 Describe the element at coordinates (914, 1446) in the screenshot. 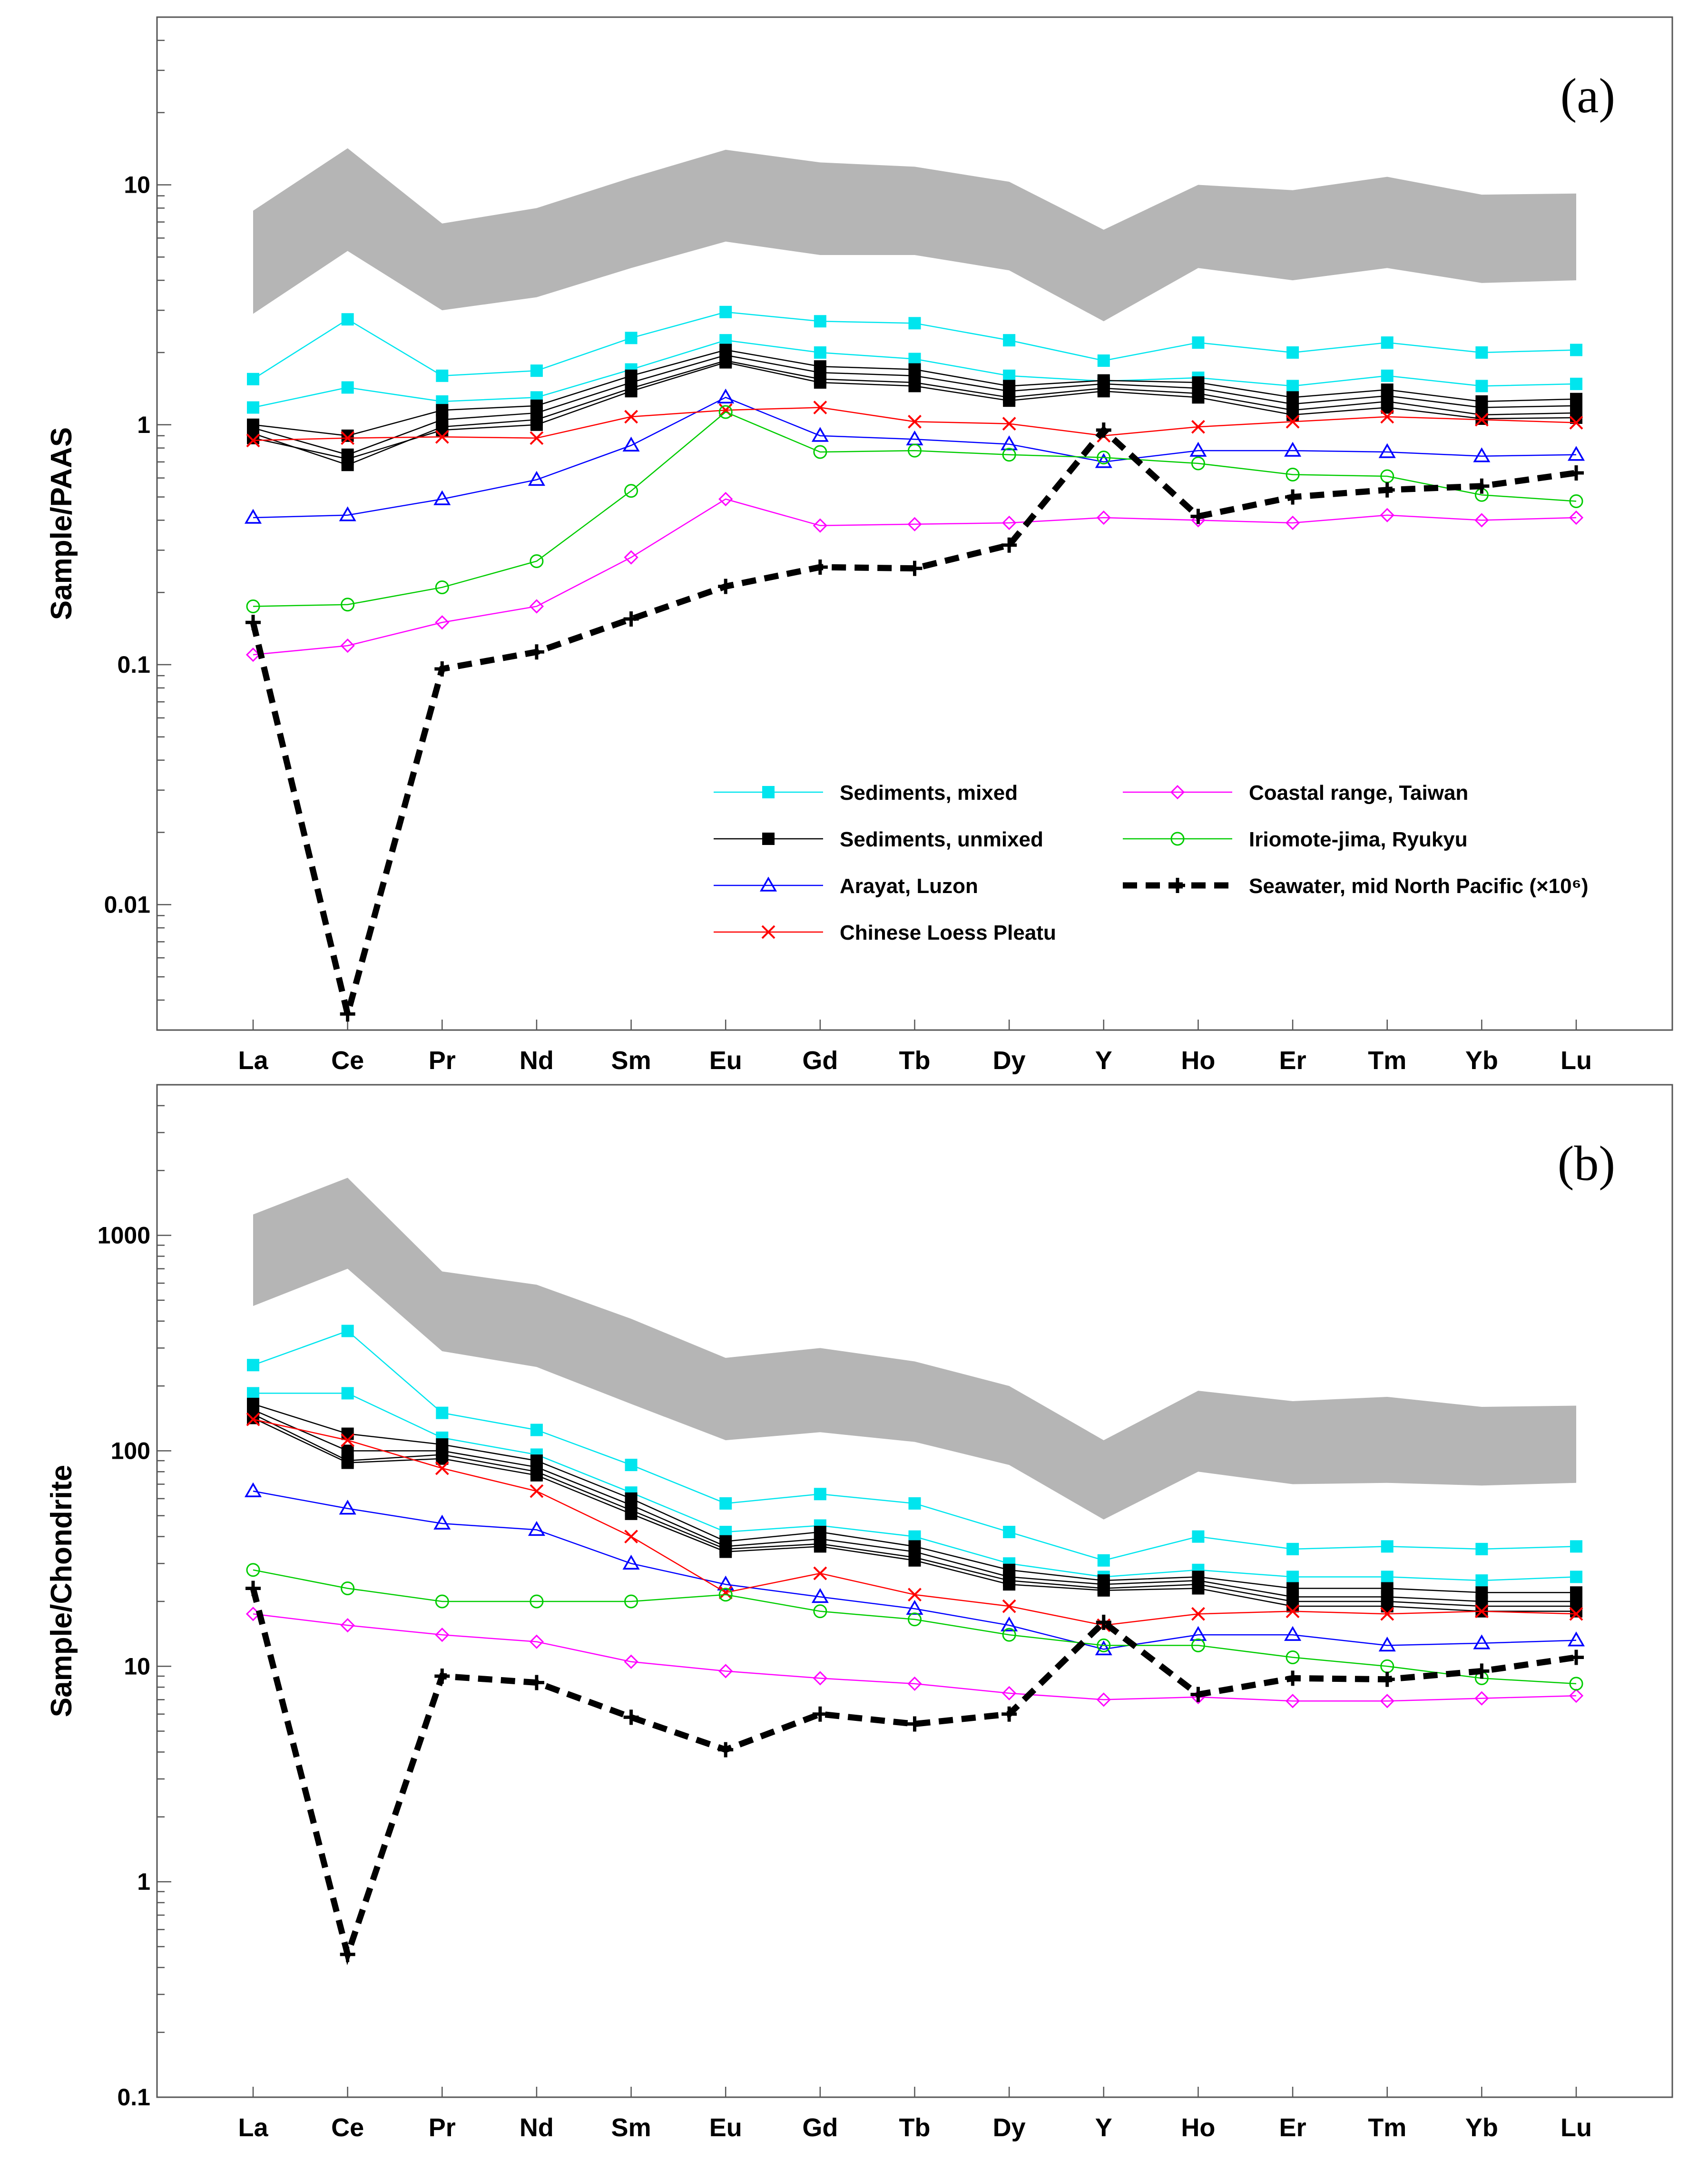

I see `series-sediments-mixed` at that location.